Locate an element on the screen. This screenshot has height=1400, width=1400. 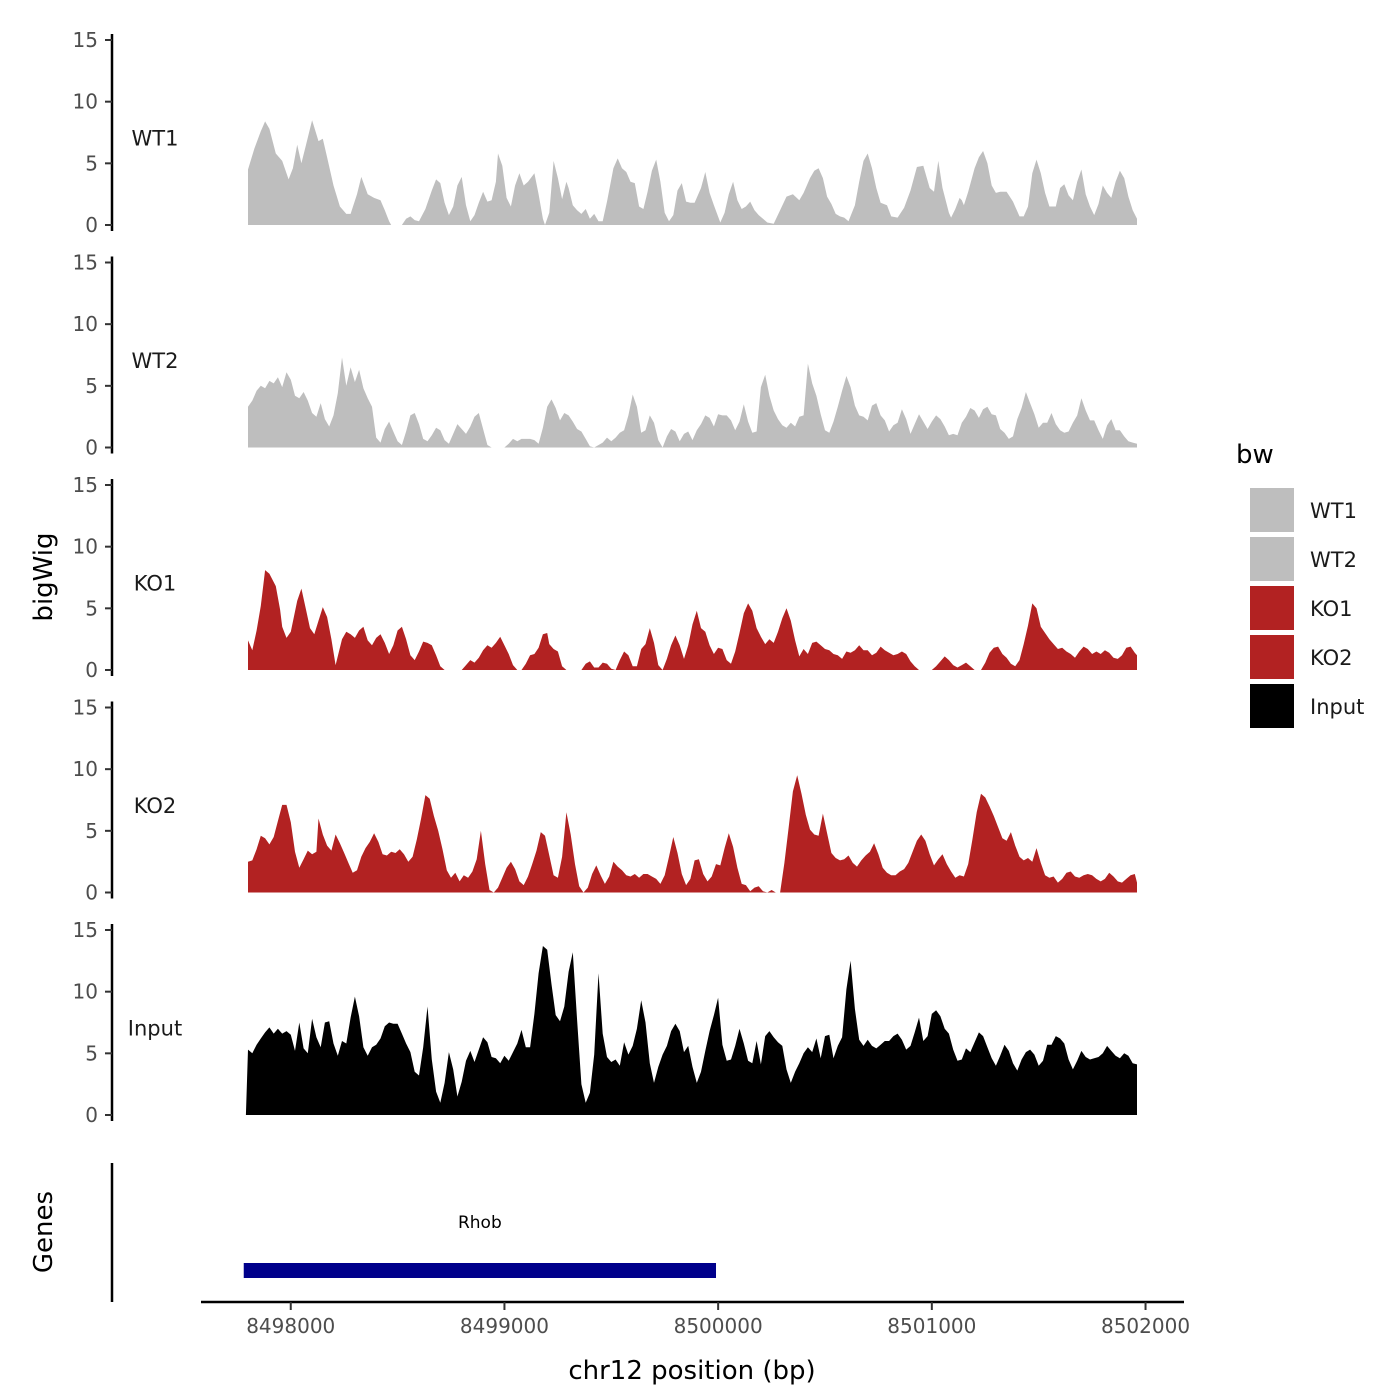
track-ko1: 0 5 10 15 KO1 is located at coordinates (605, 577).